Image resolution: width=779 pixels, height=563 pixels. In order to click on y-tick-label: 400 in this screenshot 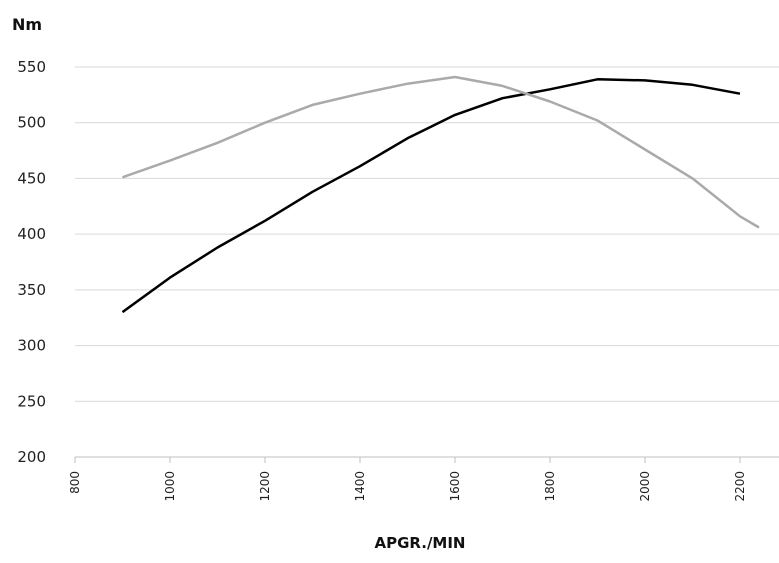, I will do `click(31, 234)`.